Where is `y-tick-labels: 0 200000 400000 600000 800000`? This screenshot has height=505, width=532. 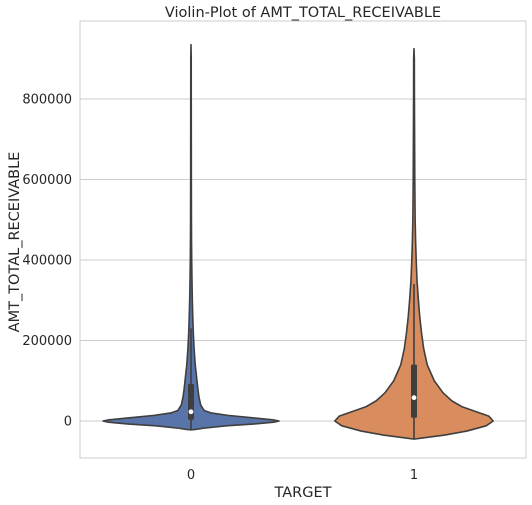 y-tick-labels: 0 200000 400000 600000 800000 is located at coordinates (47, 261).